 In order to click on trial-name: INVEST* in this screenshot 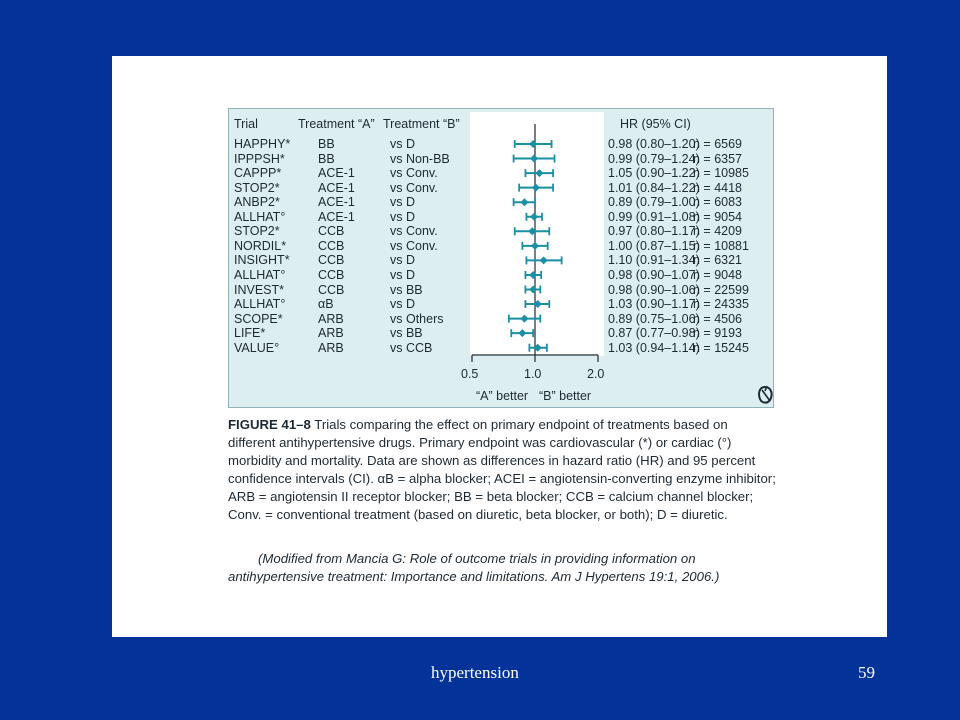, I will do `click(259, 289)`.